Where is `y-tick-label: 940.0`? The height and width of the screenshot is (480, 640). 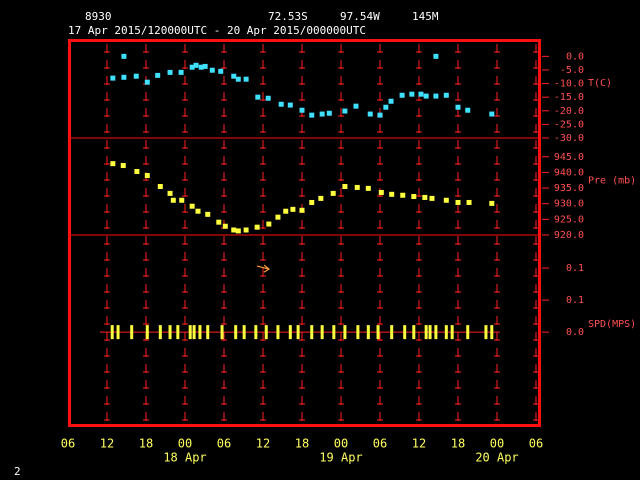 y-tick-label: 940.0 is located at coordinates (569, 172).